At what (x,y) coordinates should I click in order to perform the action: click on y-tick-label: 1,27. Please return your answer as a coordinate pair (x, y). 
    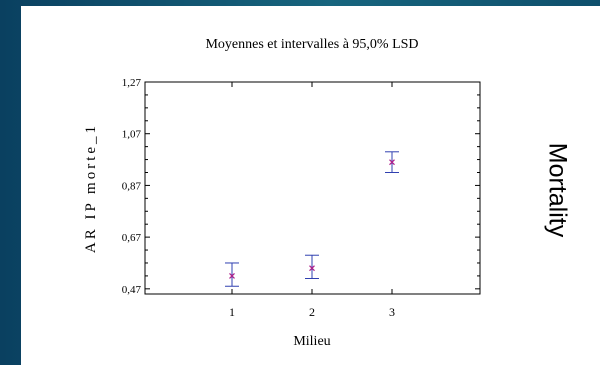
    Looking at the image, I should click on (132, 83).